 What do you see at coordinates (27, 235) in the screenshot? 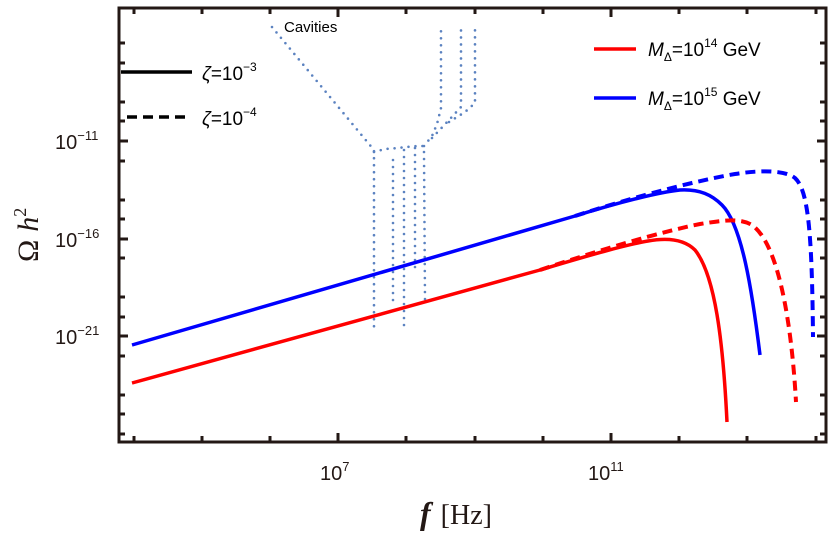
I see `y-axis-title: Ωh2` at bounding box center [27, 235].